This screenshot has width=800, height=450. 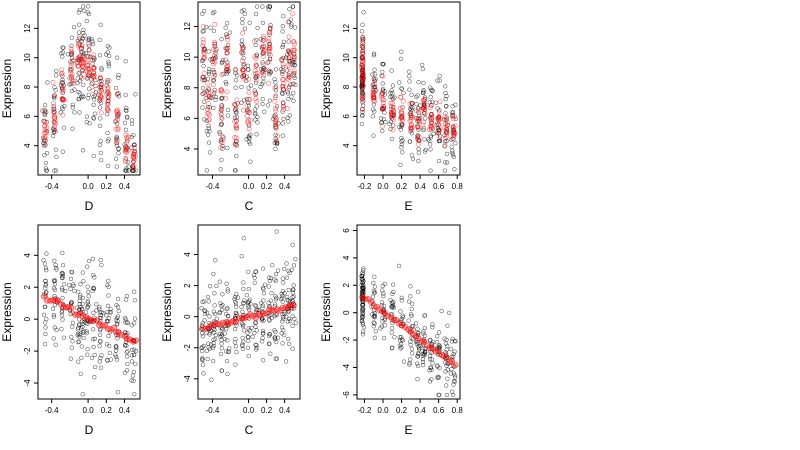 I want to click on x-axis-label: E, so click(x=408, y=430).